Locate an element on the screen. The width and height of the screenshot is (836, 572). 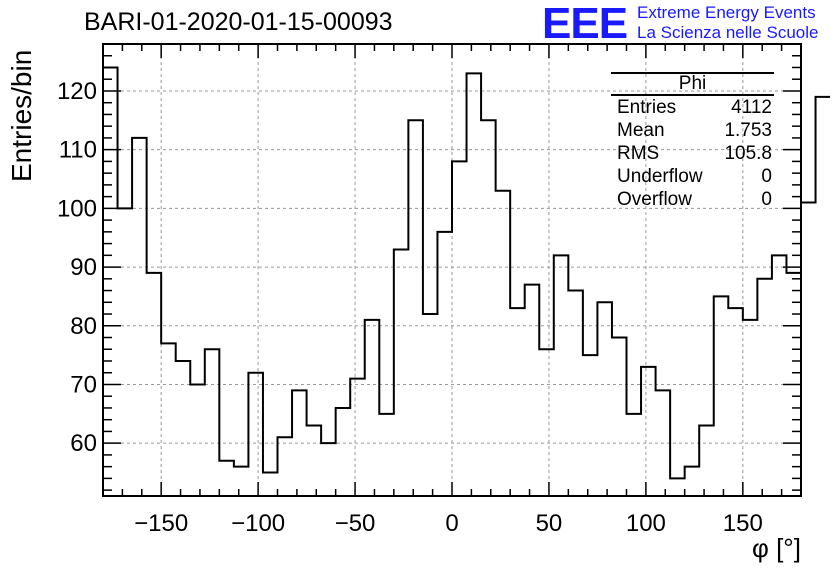
x-axis-label: φ [°] is located at coordinates (776, 548).